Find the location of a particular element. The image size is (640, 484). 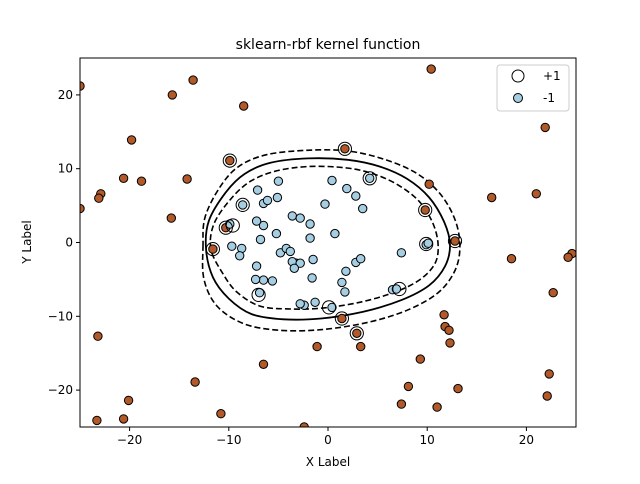

y-tick-label: 0 is located at coordinates (69, 243).